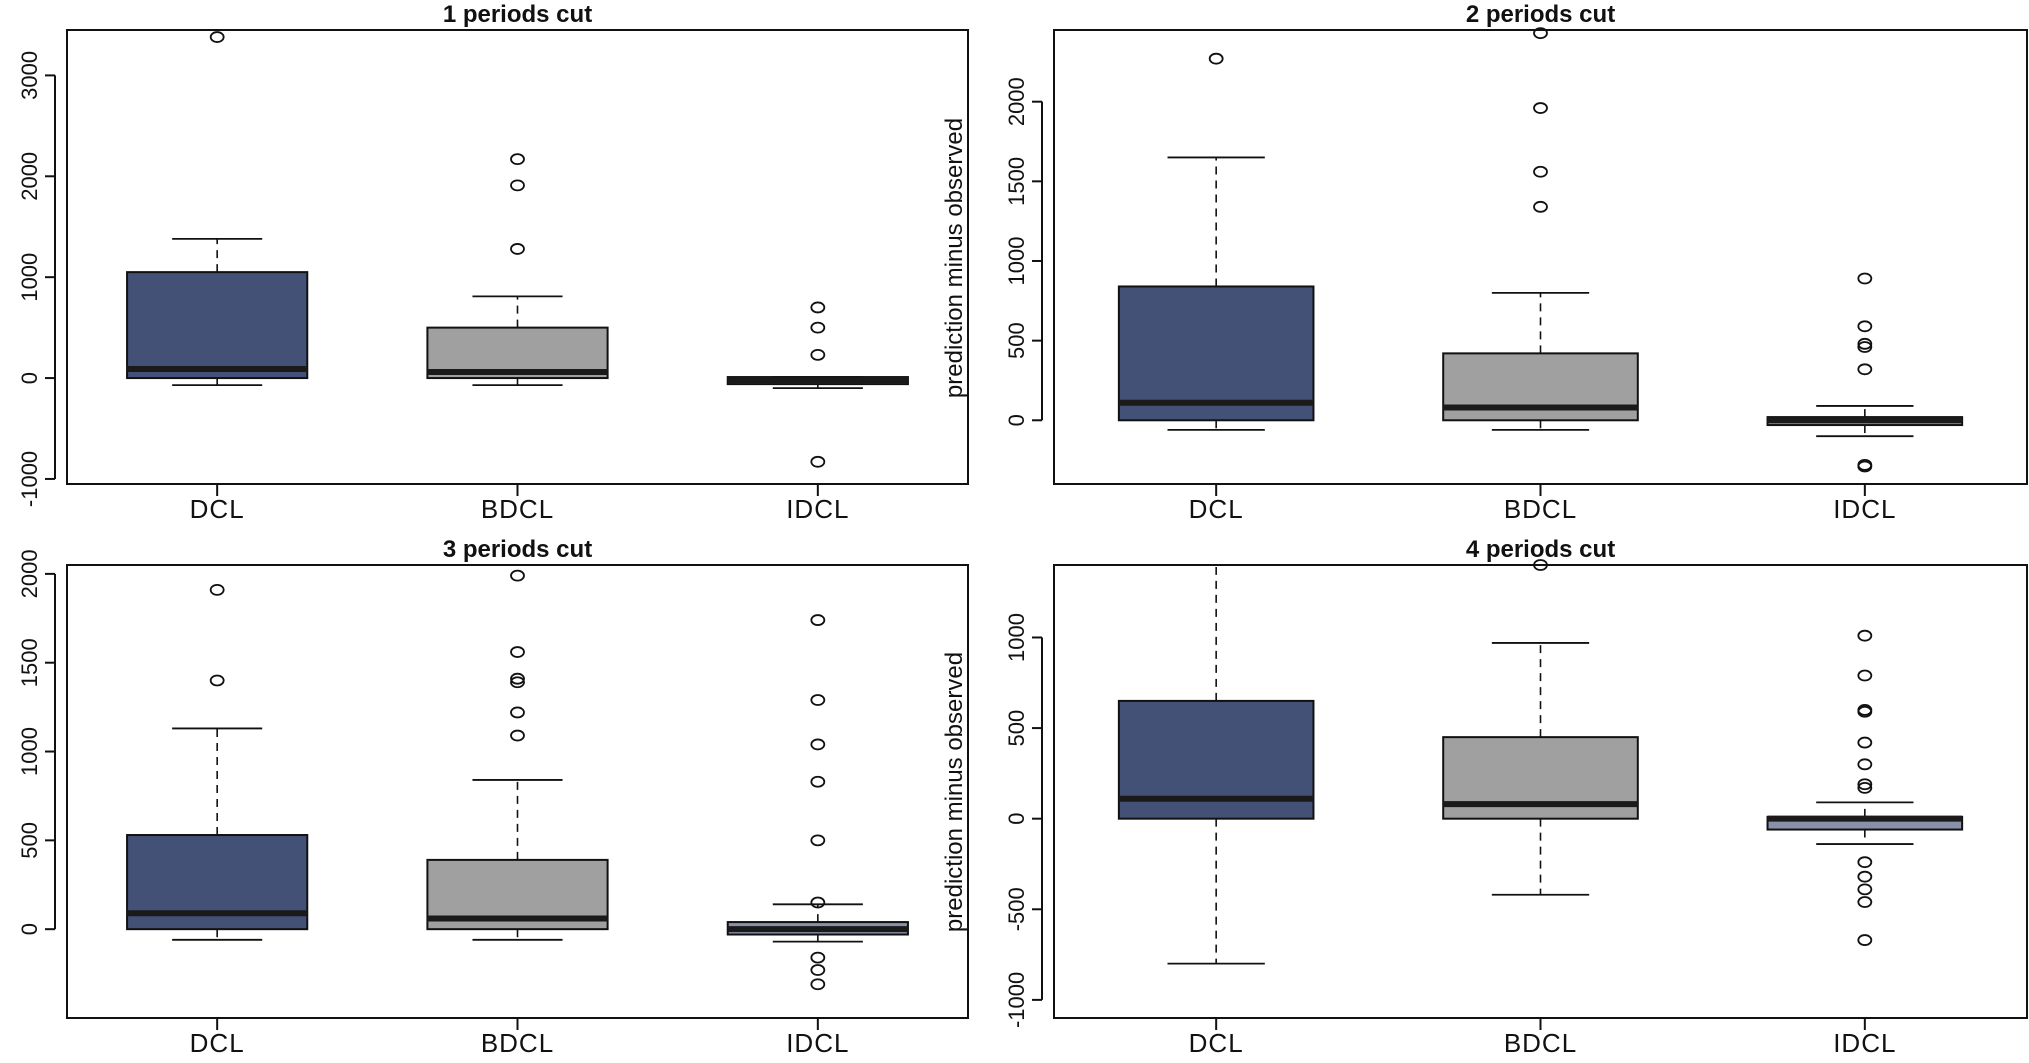 The height and width of the screenshot is (1063, 2029). Describe the element at coordinates (1016, 909) in the screenshot. I see `y-tick-label: -500` at that location.